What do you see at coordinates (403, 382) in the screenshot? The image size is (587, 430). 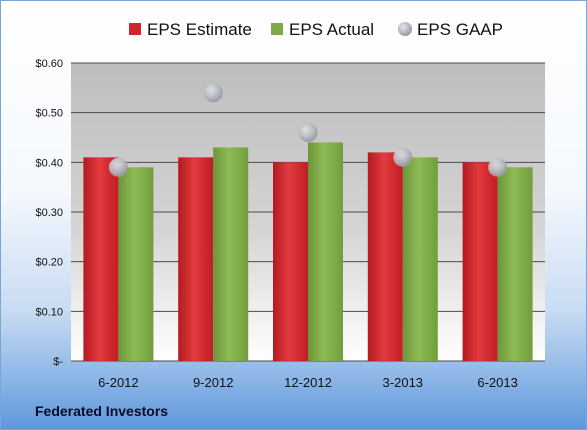 I see `x-tick-label: 3-2013` at bounding box center [403, 382].